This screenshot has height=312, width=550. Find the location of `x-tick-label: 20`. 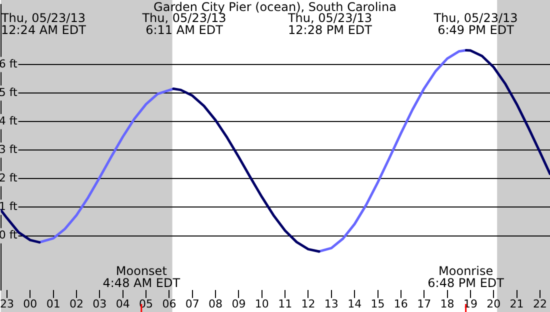

x-tick-label: 20 is located at coordinates (493, 303).